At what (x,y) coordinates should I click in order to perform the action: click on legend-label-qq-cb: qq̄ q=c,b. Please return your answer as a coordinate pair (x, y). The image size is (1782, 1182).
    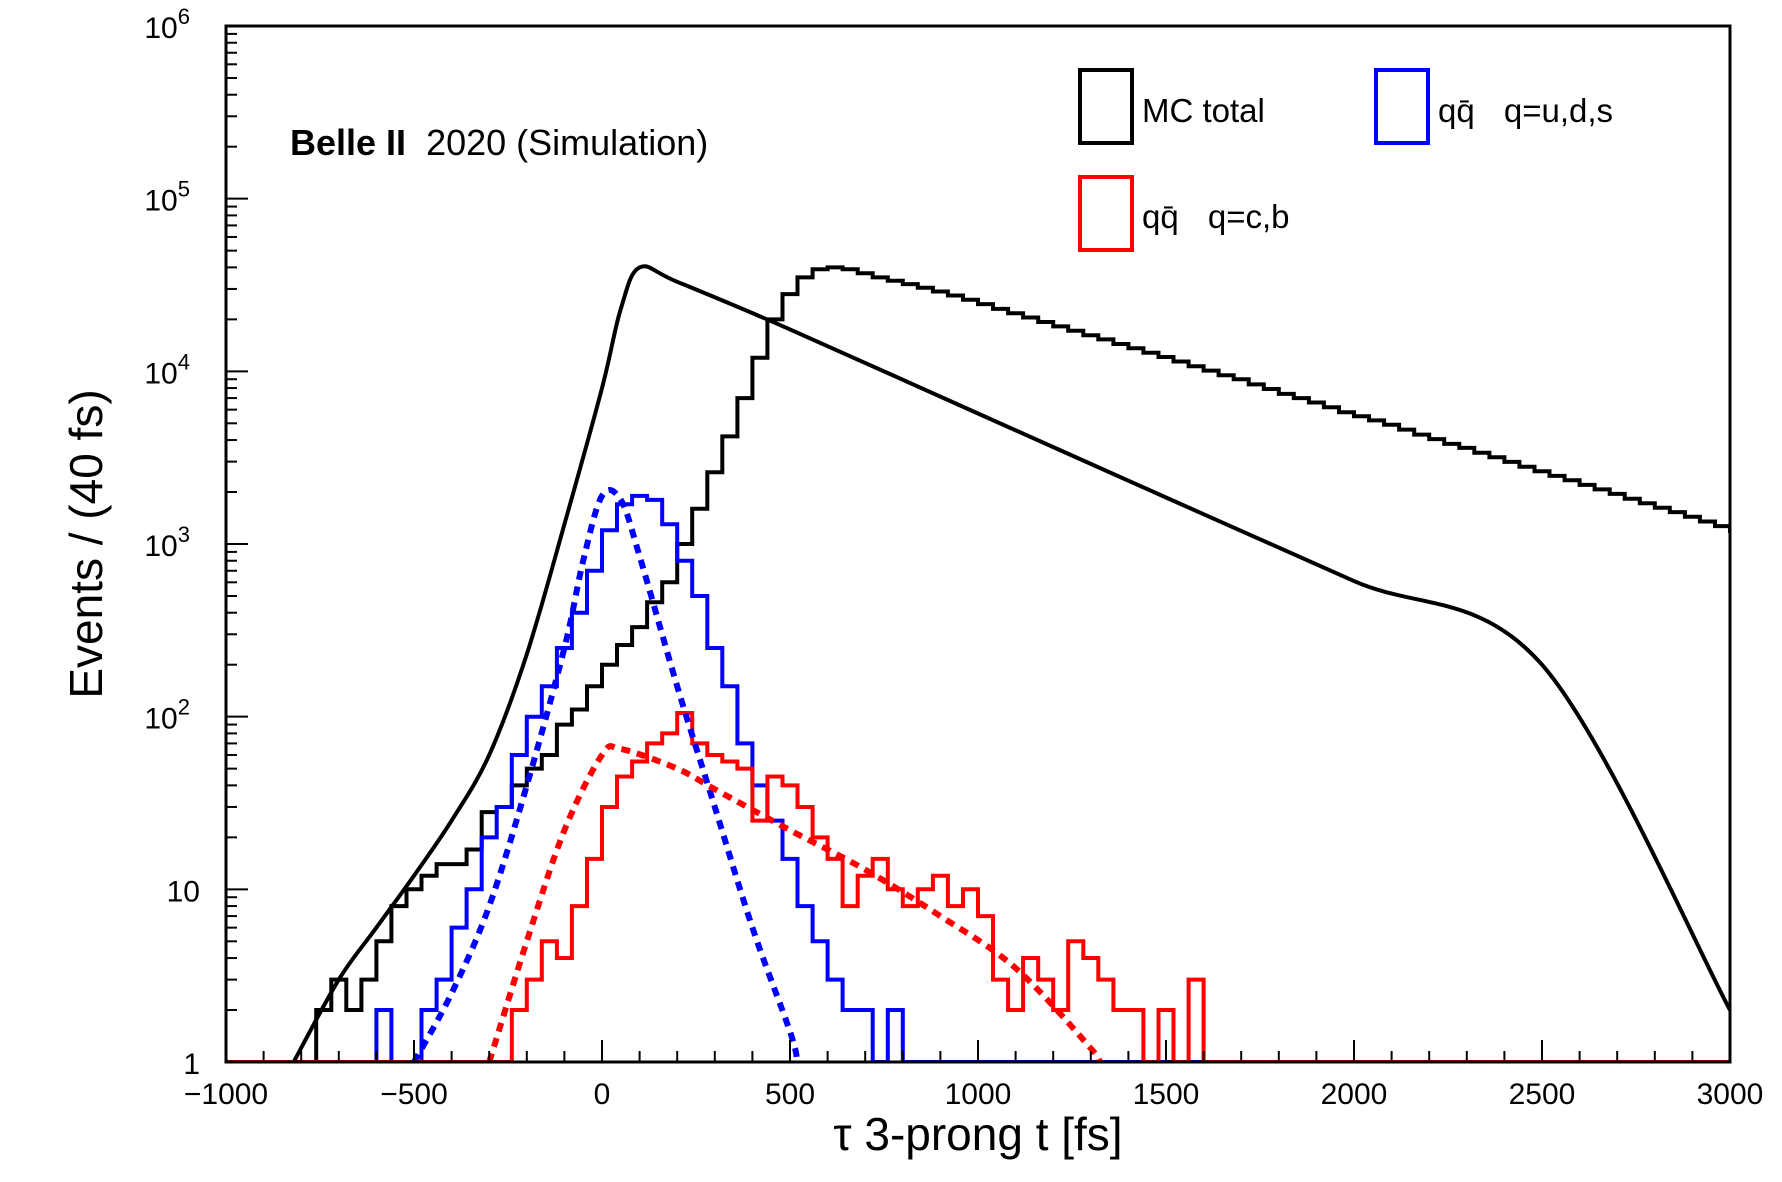
    Looking at the image, I should click on (1216, 216).